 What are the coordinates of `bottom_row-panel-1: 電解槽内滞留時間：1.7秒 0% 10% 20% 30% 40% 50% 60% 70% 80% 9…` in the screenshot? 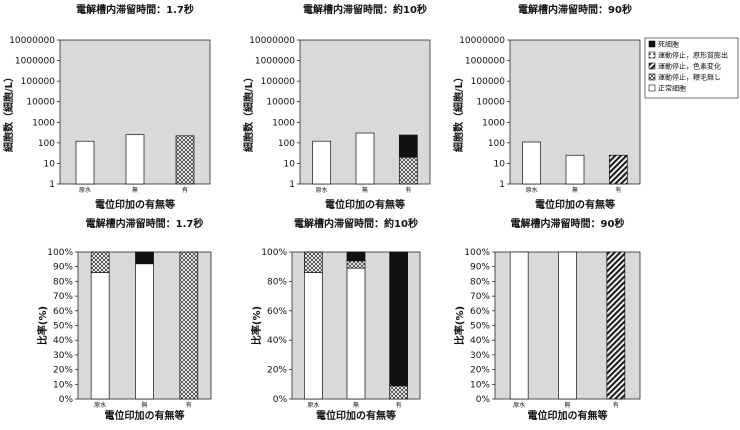 It's located at (124, 319).